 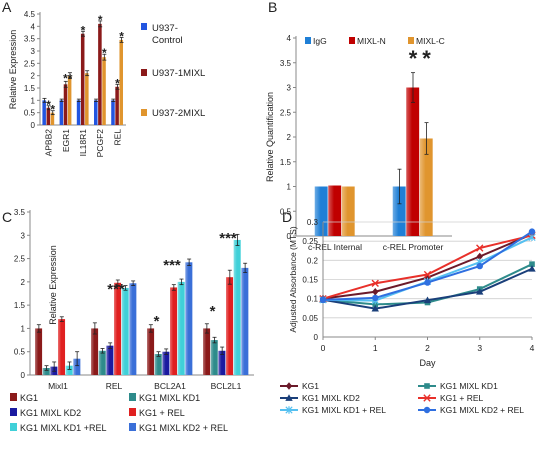 What do you see at coordinates (20, 352) in the screenshot?
I see `y-tick-label: 0.5` at bounding box center [20, 352].